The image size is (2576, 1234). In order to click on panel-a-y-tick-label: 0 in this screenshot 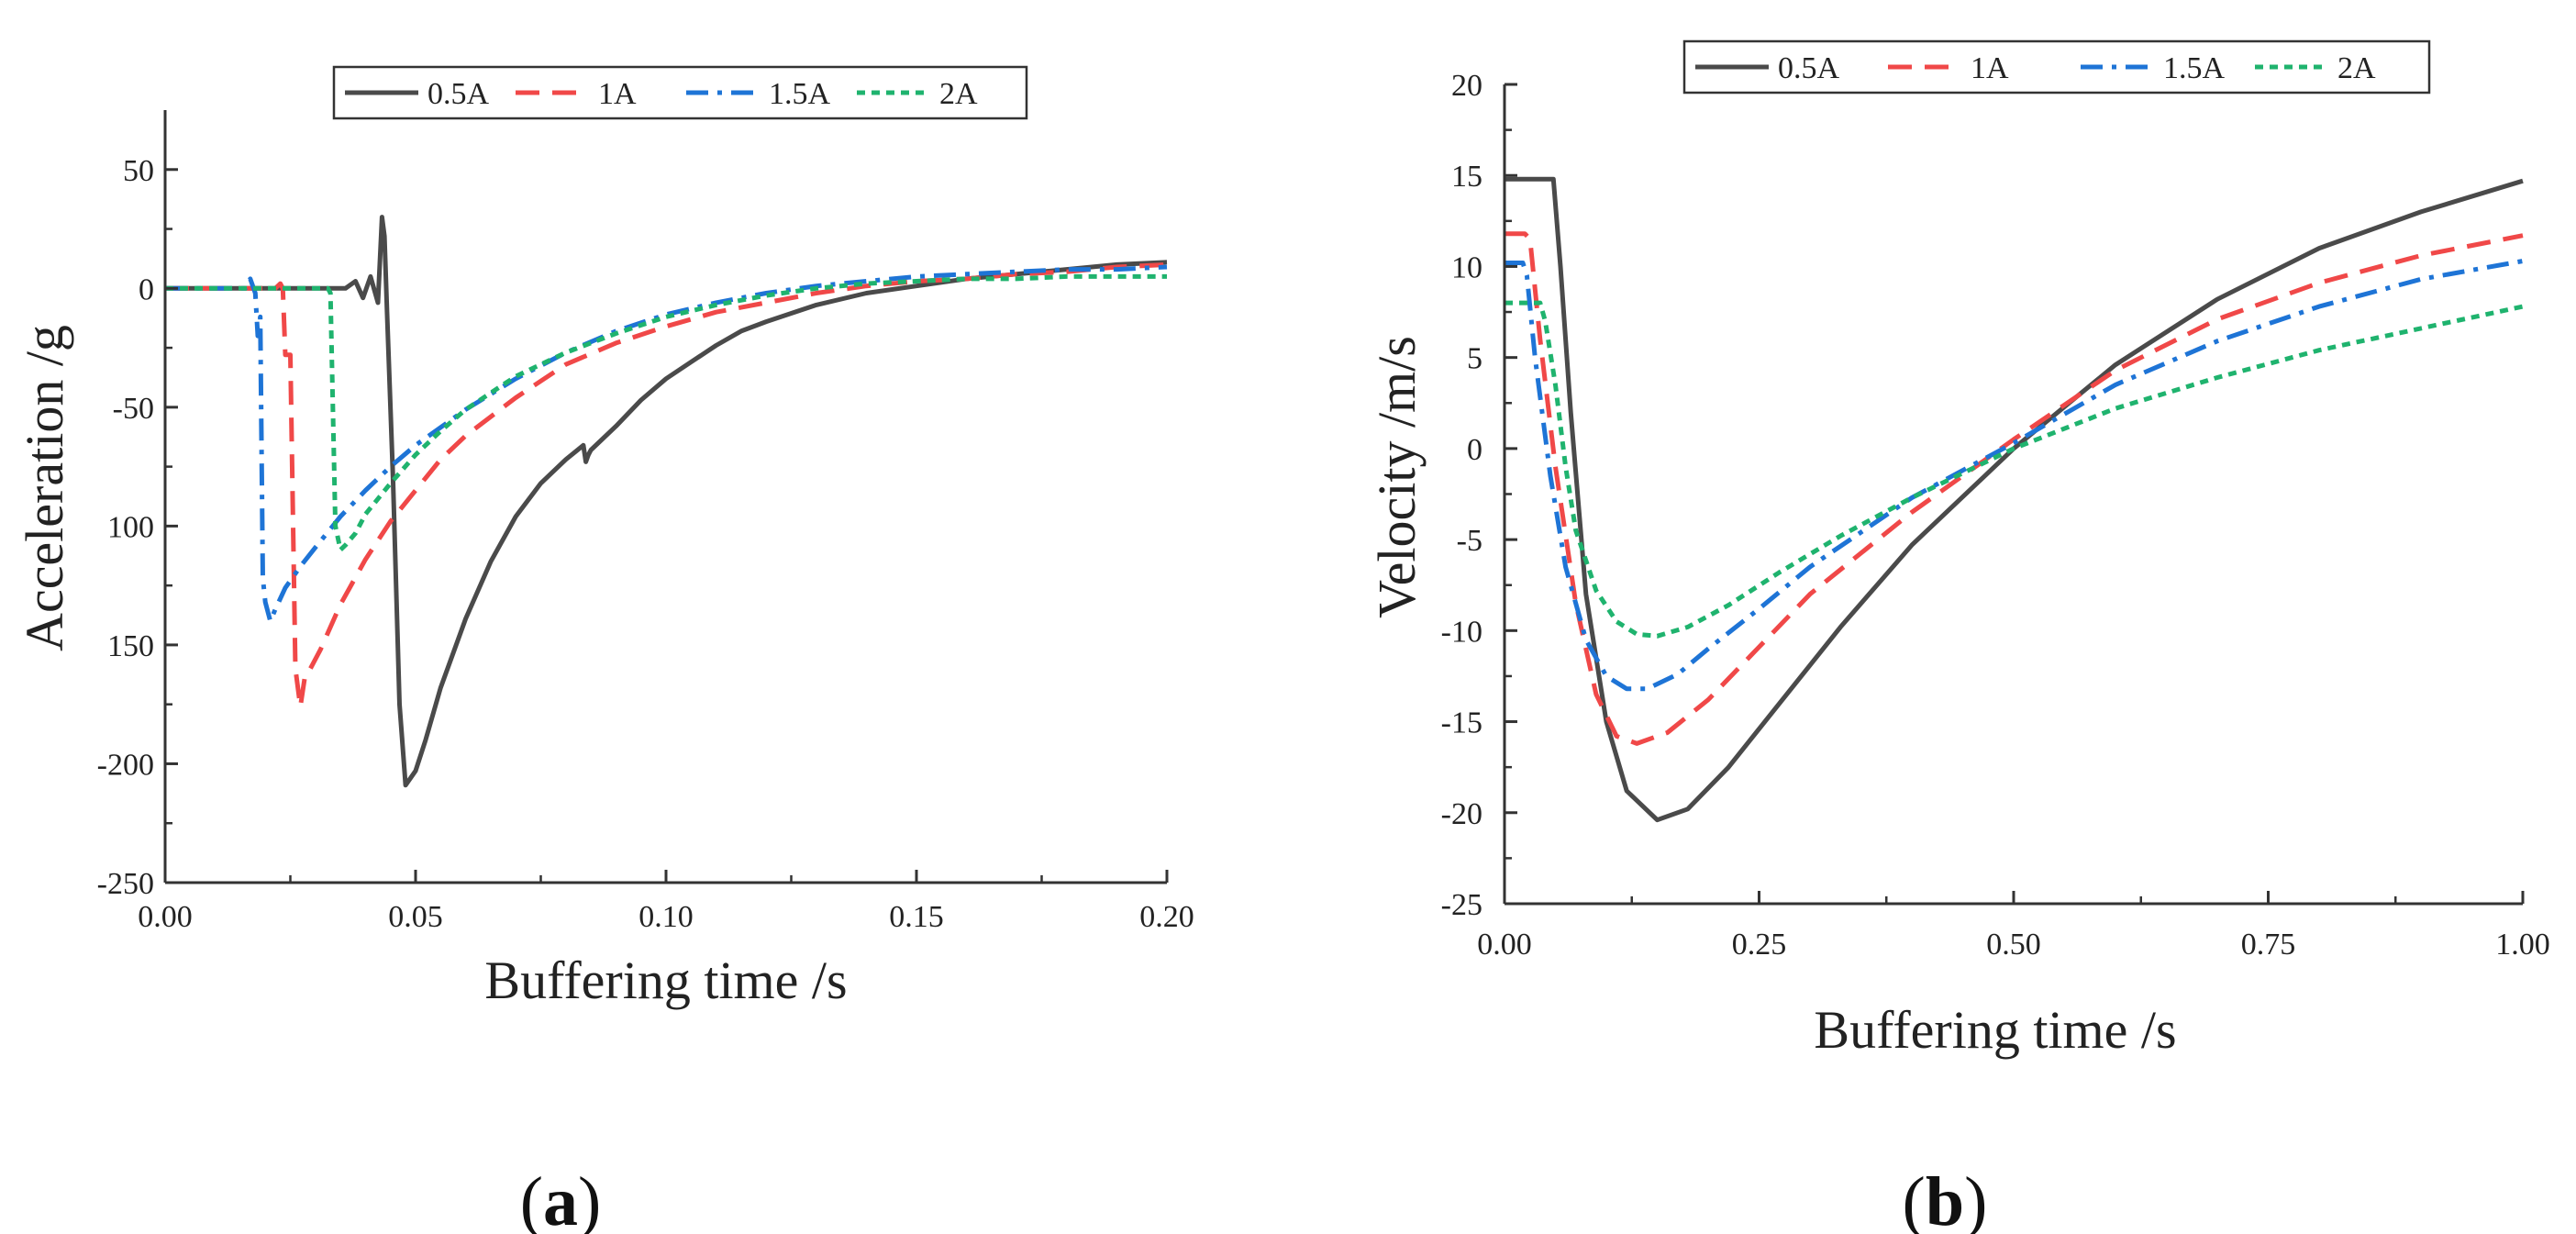, I will do `click(146, 289)`.